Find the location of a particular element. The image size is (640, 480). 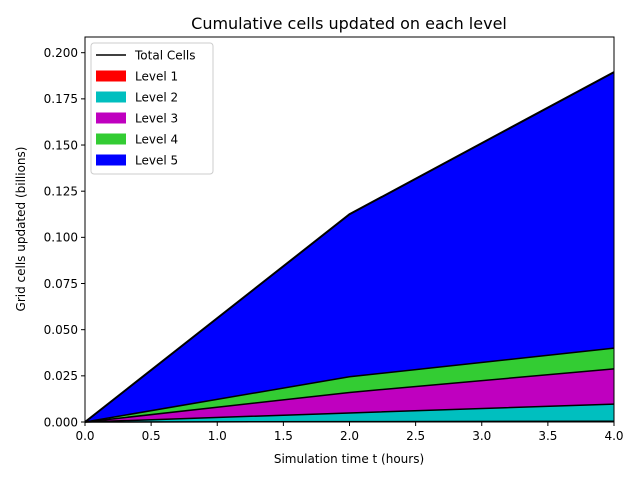

legend-label: Level 1 is located at coordinates (156, 77).